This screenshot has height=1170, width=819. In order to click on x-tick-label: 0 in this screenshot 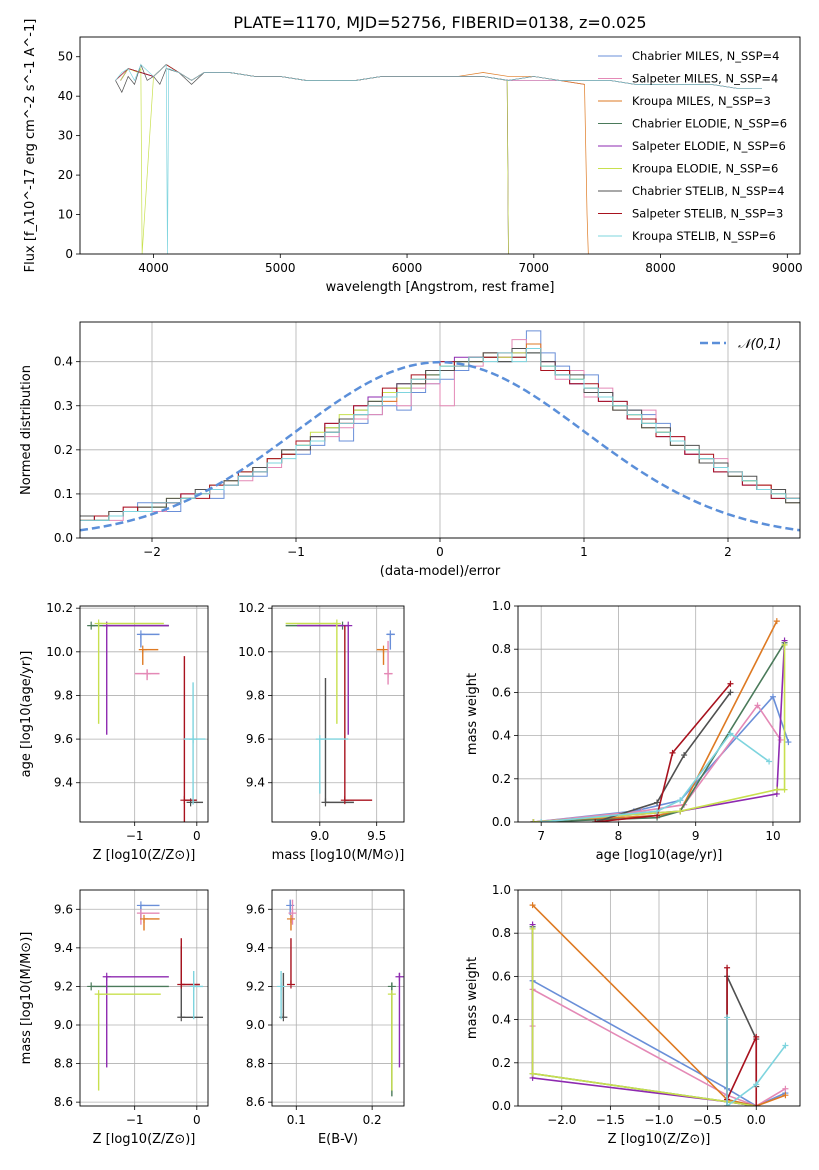, I will do `click(197, 1120)`.